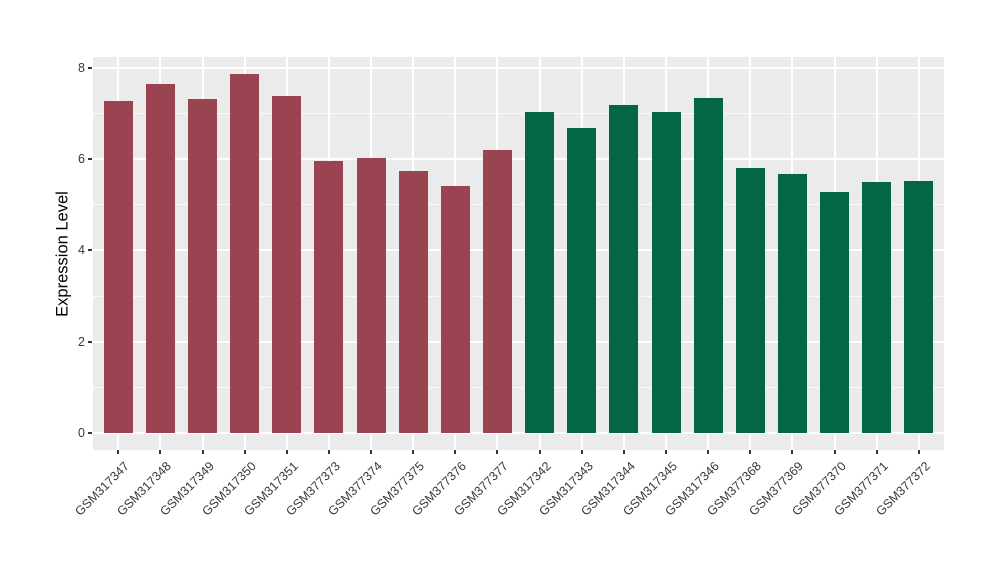  I want to click on y-tick-label: 4, so click(81, 250).